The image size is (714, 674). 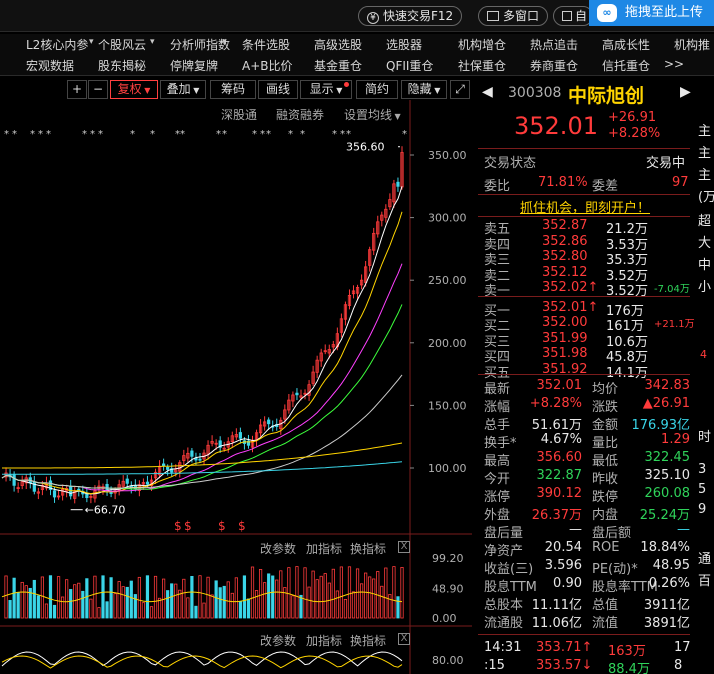 I want to click on menu-item: 宏观数据, so click(x=50, y=66).